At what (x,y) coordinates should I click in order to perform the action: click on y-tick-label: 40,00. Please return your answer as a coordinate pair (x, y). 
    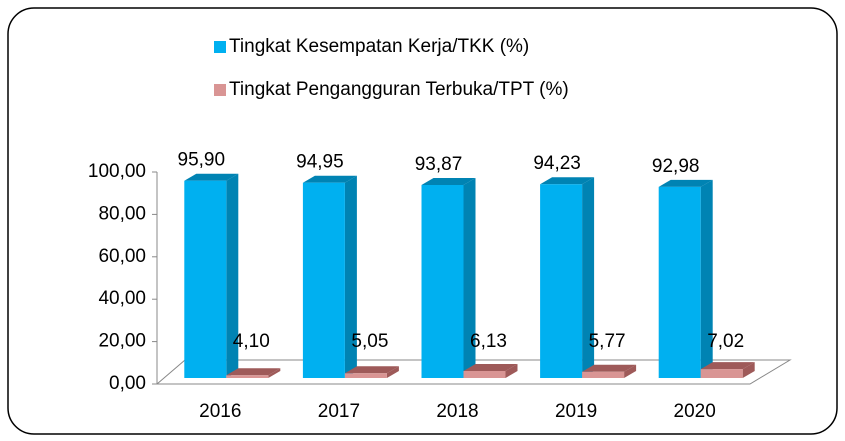
    Looking at the image, I should click on (122, 298).